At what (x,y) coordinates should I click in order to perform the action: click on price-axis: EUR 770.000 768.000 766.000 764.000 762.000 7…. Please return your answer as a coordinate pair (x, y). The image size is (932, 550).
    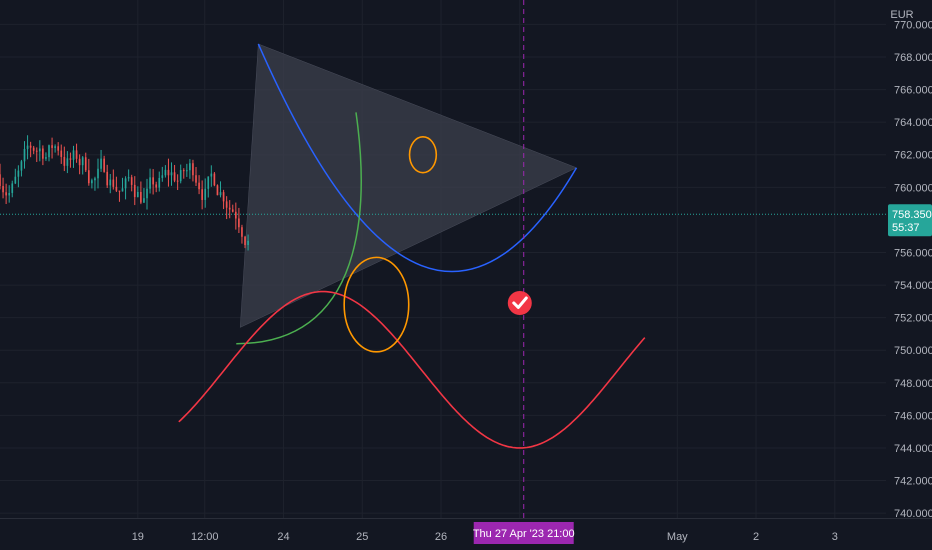
    Looking at the image, I should click on (911, 264).